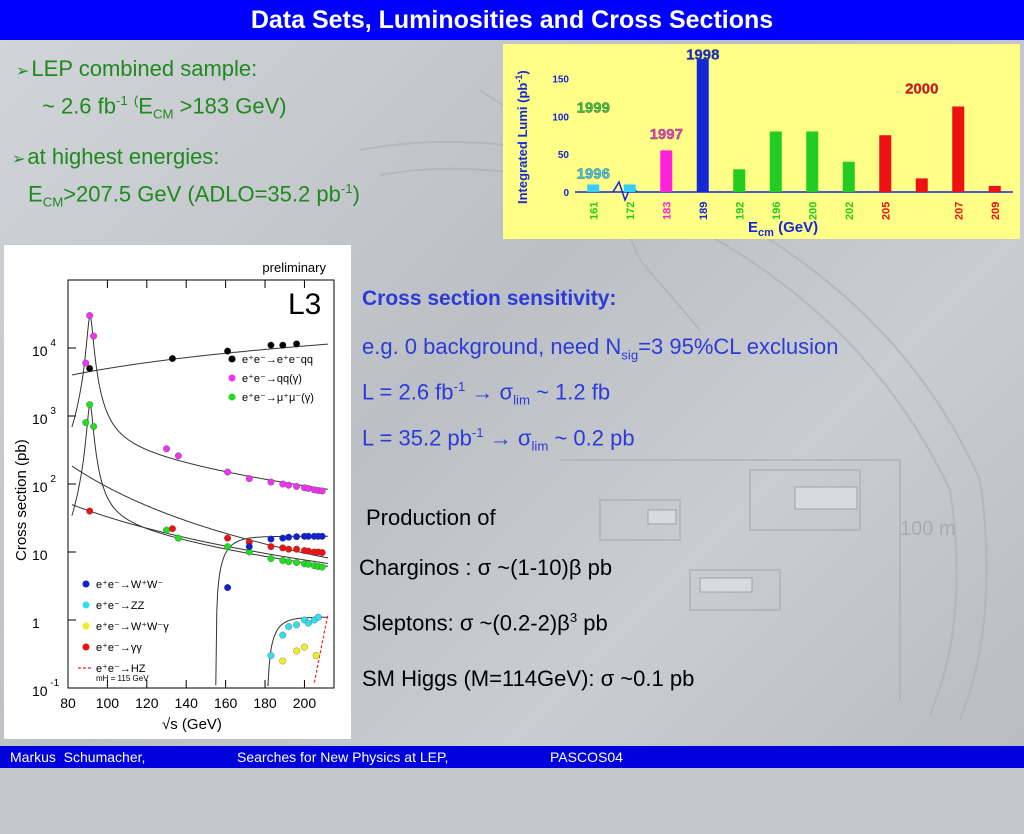 Image resolution: width=1024 pixels, height=834 pixels. I want to click on xs-legend-mh-note: mH = 115 GeV, so click(122, 678).